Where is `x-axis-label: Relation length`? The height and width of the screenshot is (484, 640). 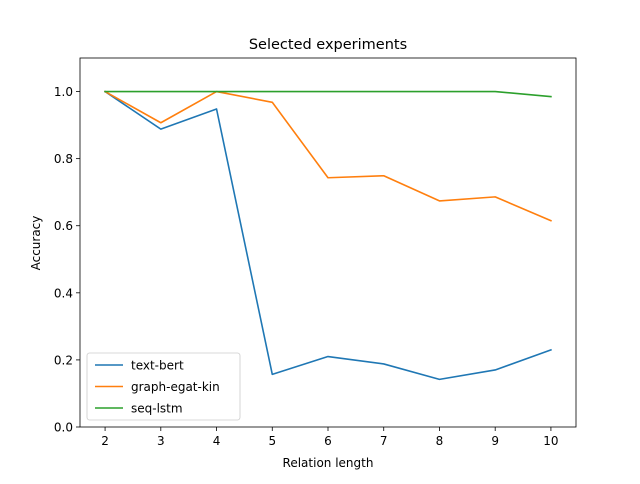
x-axis-label: Relation length is located at coordinates (328, 463).